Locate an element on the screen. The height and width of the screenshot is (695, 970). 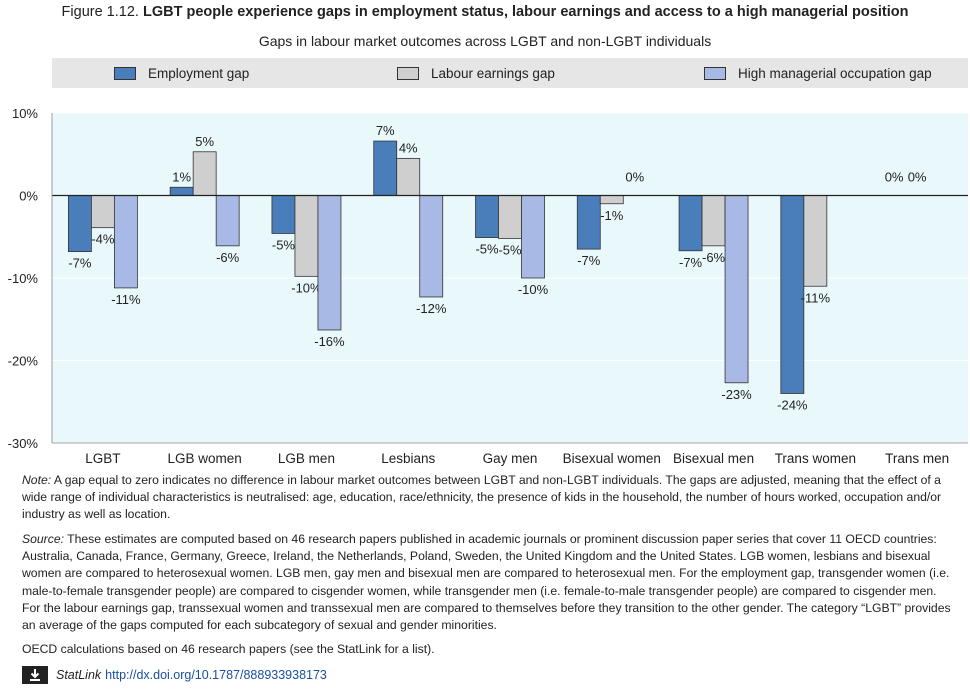
data-label-earnings: -11% is located at coordinates (816, 297).